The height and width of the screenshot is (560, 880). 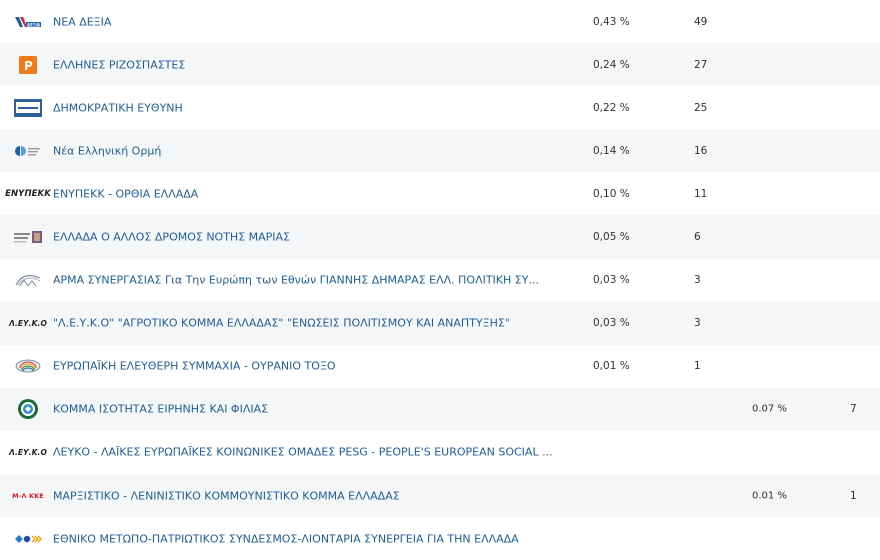 What do you see at coordinates (611, 107) in the screenshot?
I see `percentage: 0,22 %` at bounding box center [611, 107].